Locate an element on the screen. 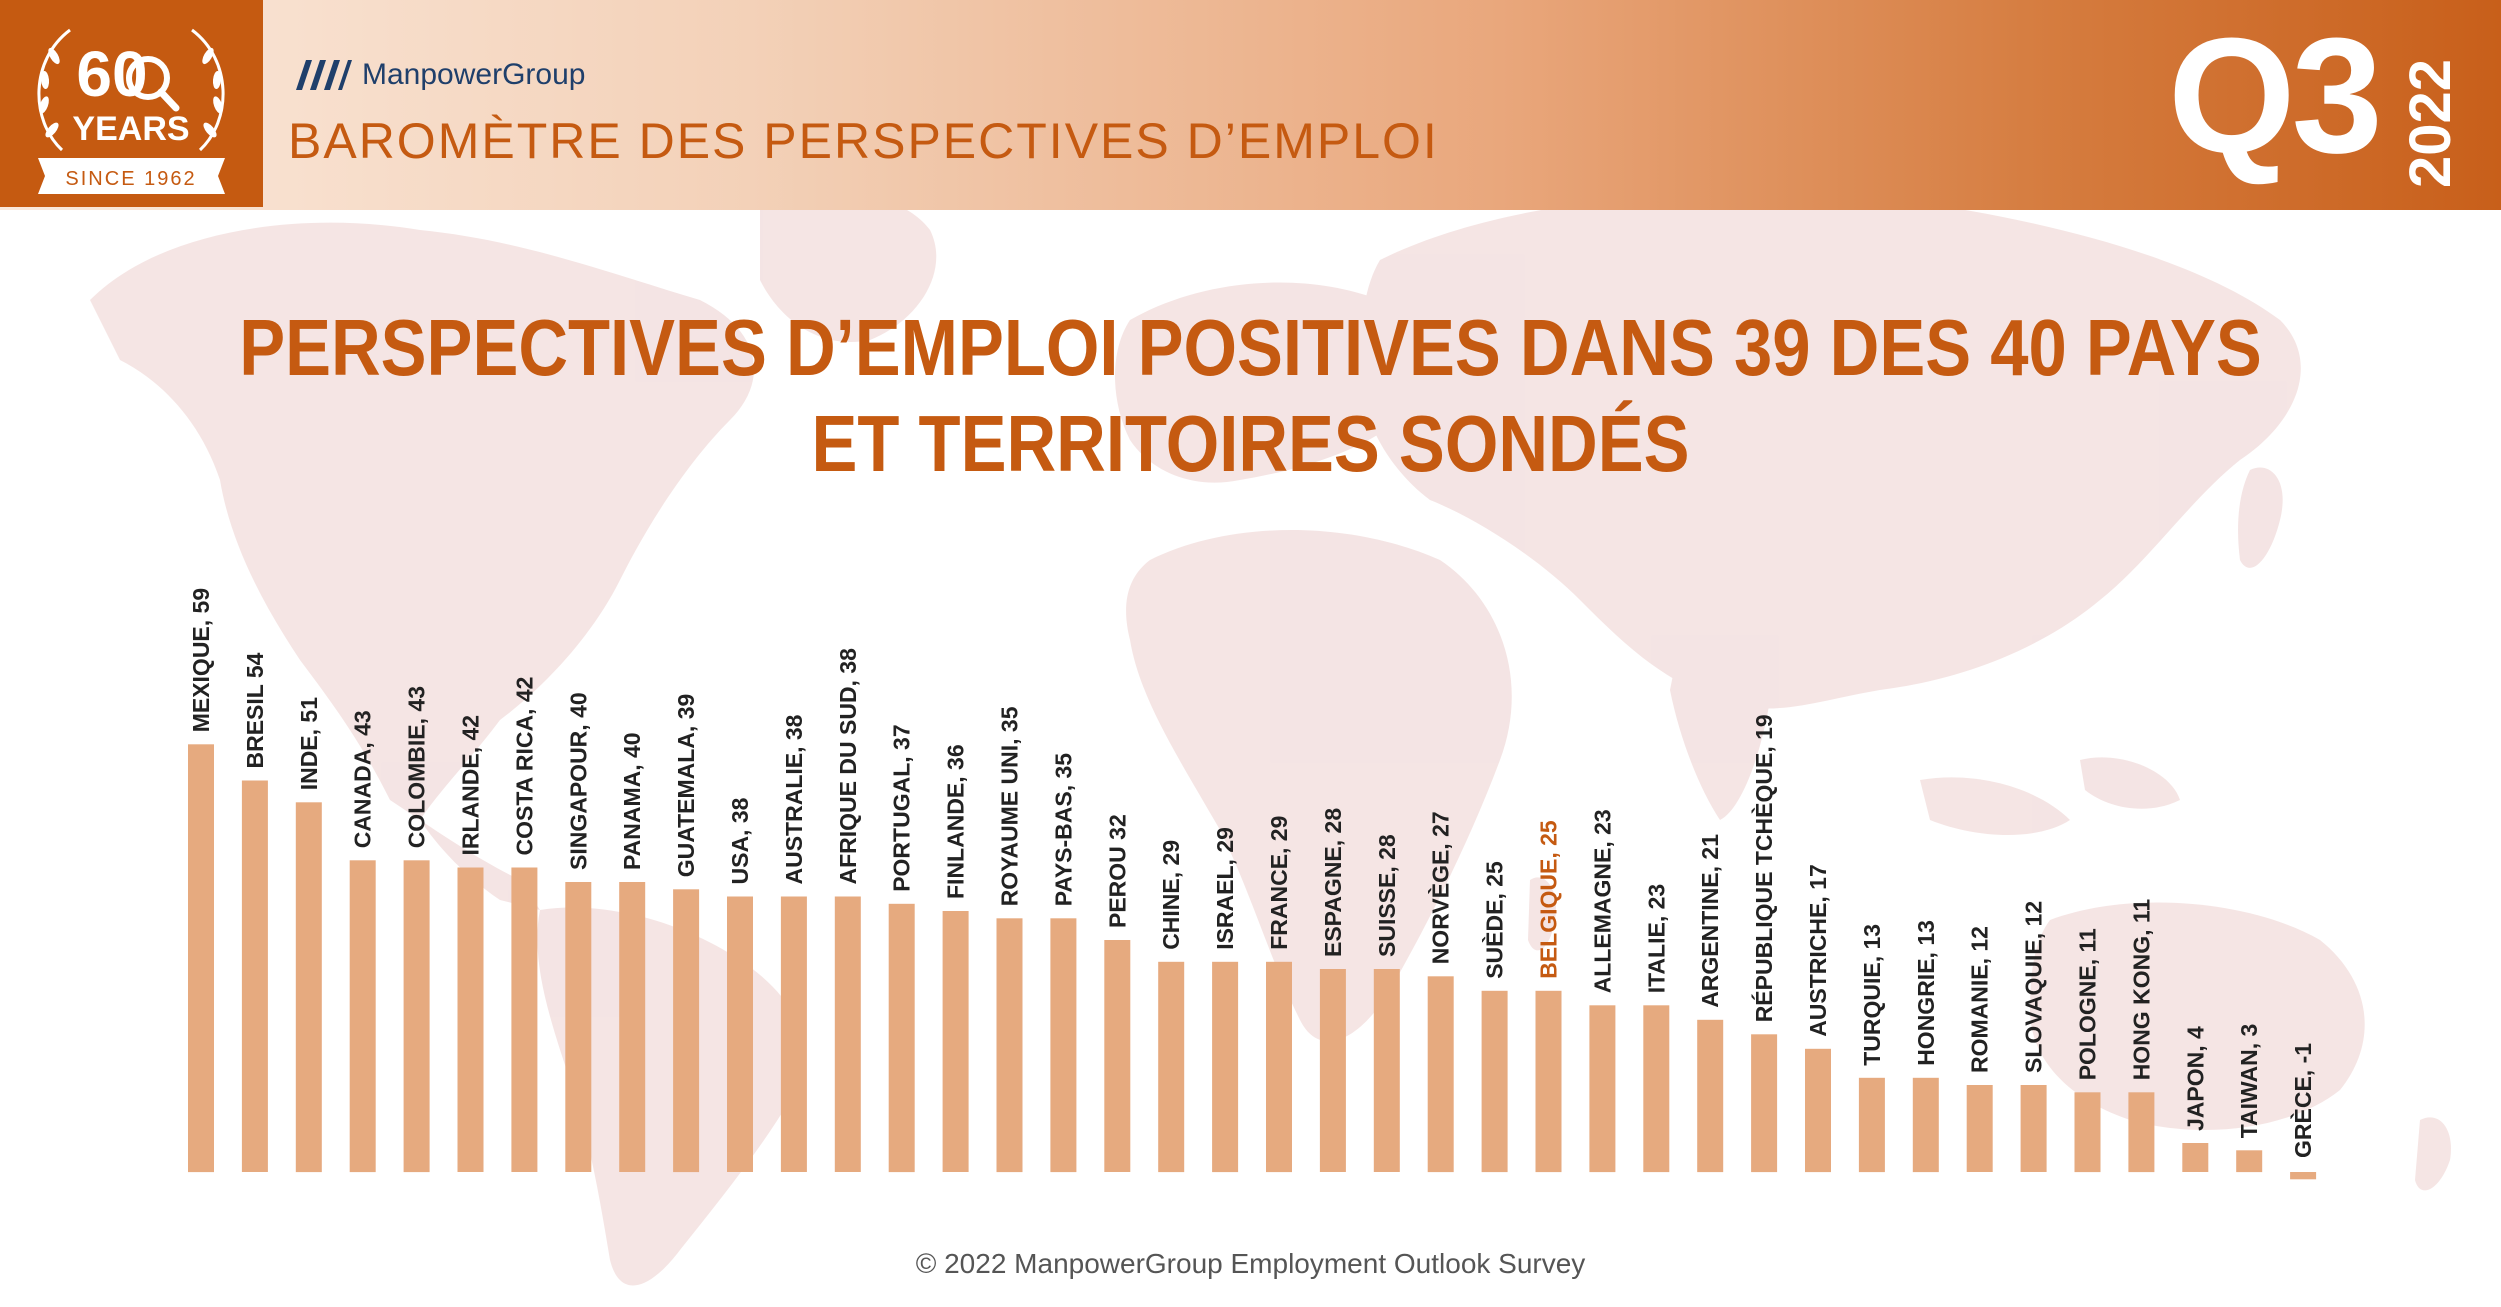 This screenshot has width=2501, height=1307. bar-label: PAYS-BAS, 35 is located at coordinates (1063, 830).